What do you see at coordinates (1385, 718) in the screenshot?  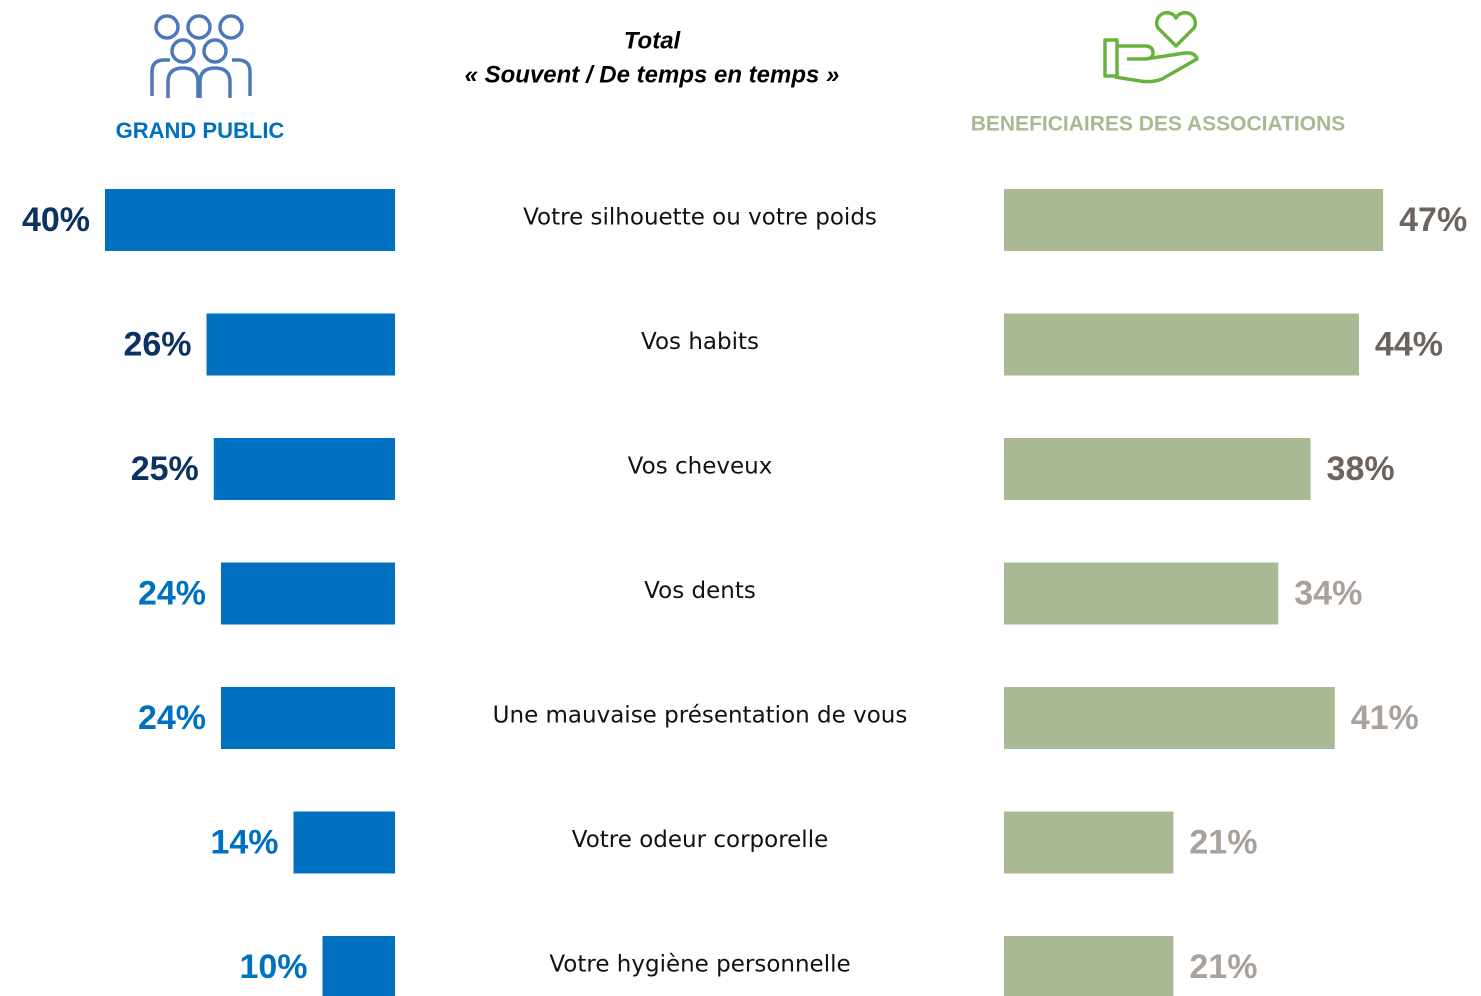 I see `value-label: 41%` at bounding box center [1385, 718].